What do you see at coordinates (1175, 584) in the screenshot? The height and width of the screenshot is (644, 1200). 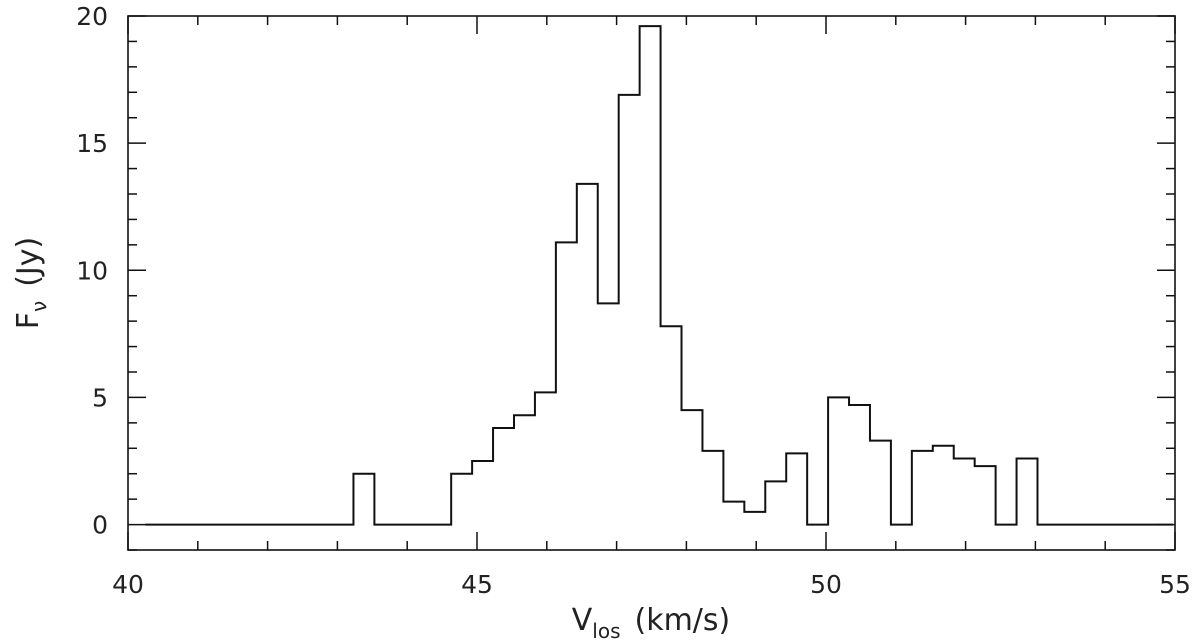 I see `x-tick-label: 55` at bounding box center [1175, 584].